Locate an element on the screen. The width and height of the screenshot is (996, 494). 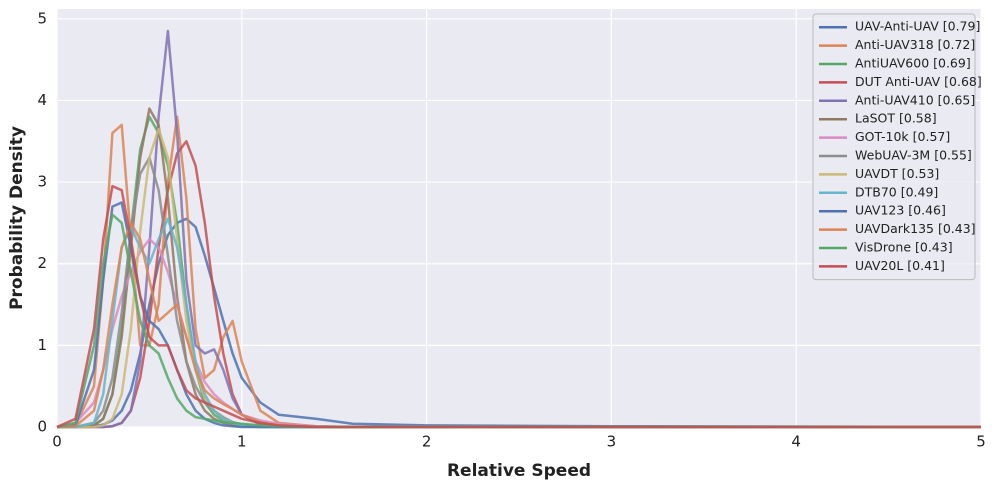
x-axis-label: Relative Speed is located at coordinates (519, 471).